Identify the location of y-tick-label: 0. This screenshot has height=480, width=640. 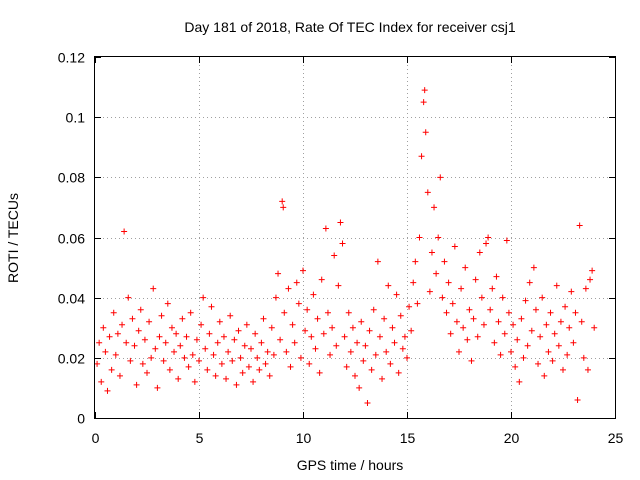
(81, 419).